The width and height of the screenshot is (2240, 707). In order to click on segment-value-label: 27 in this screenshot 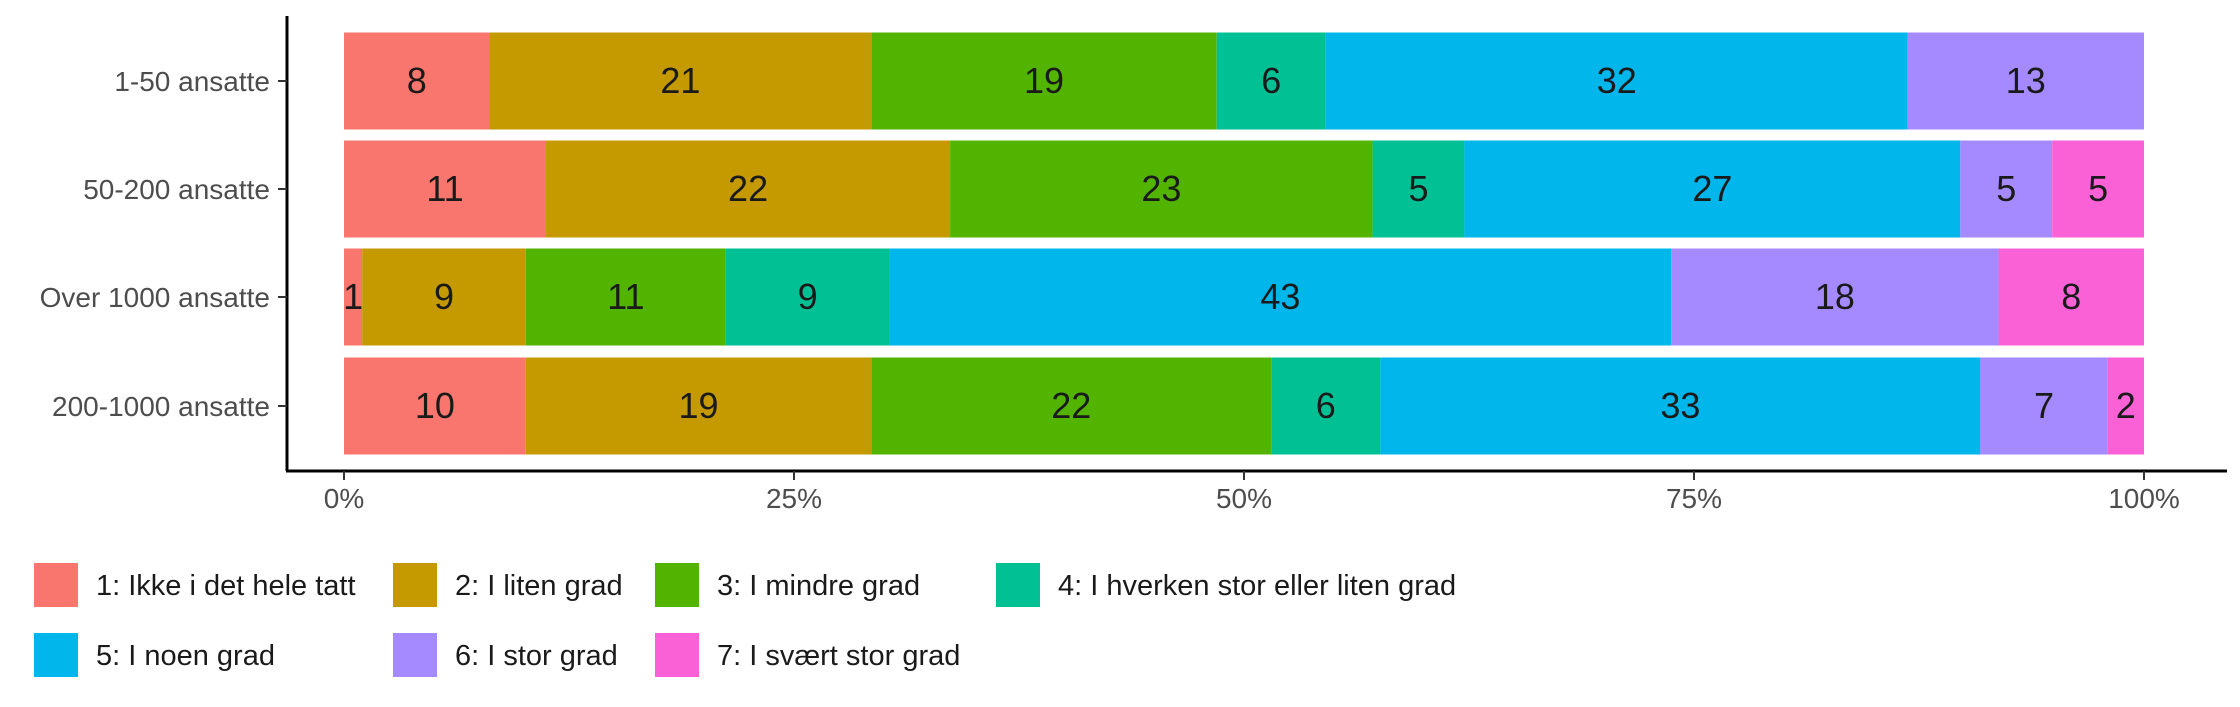, I will do `click(1712, 188)`.